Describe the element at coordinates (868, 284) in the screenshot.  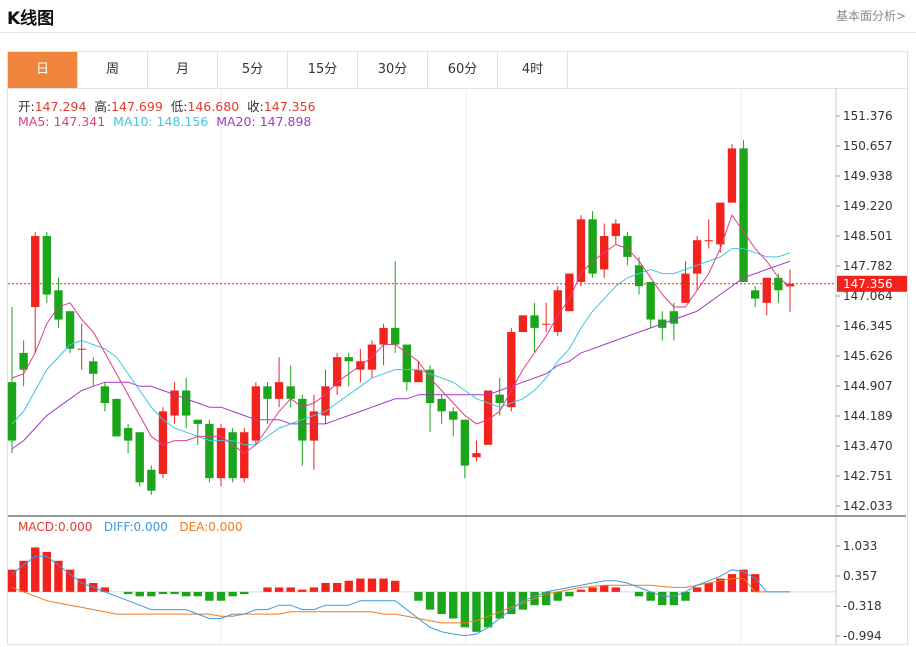
I see `current-price-label: 147.356` at that location.